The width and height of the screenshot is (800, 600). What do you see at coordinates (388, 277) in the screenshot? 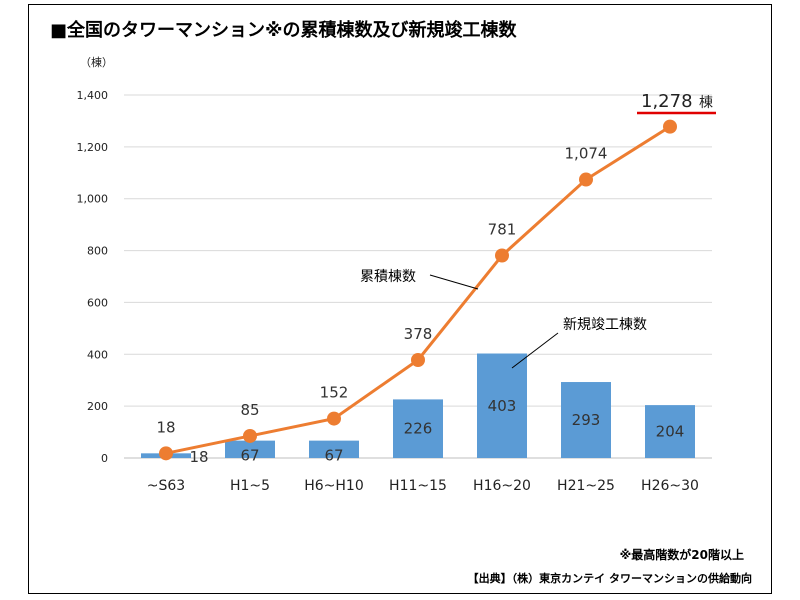
I see `annotation-cumulative: 累積棟数` at bounding box center [388, 277].